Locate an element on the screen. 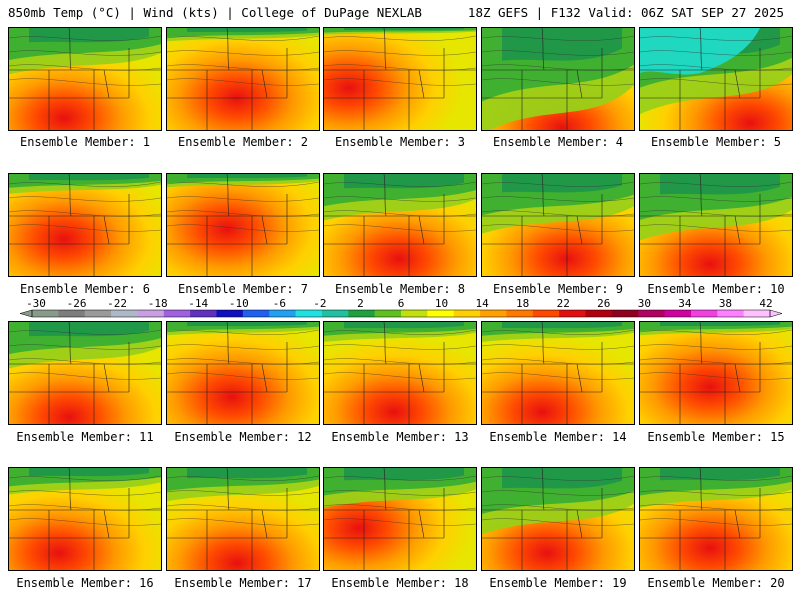 The image size is (800, 600). colorbar-tick-label: -22 is located at coordinates (117, 303).